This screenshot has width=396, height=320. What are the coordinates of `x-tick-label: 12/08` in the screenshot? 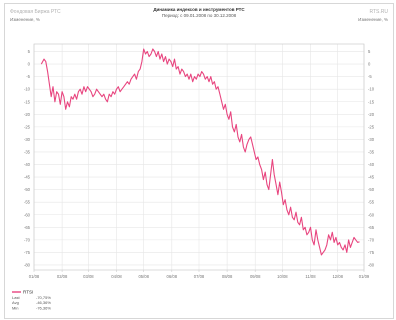 It's located at (337, 276).